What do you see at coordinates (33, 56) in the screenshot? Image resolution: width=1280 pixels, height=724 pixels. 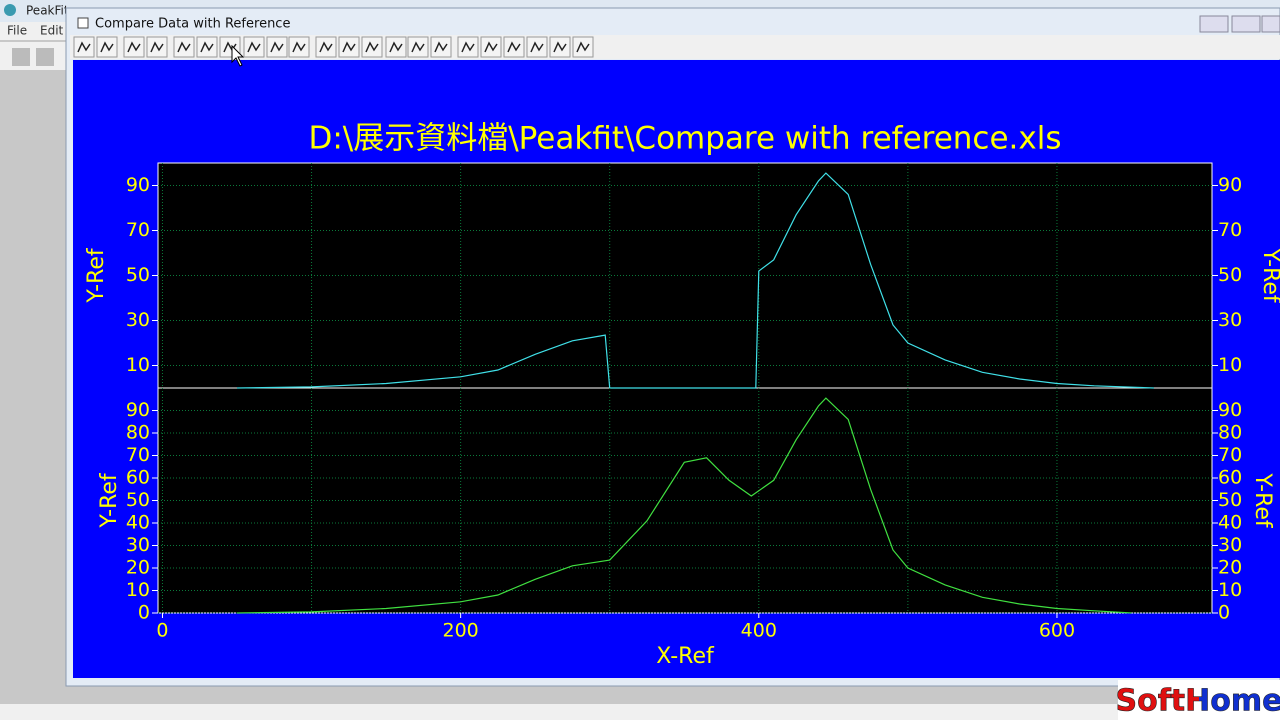 I see `app-toolbar` at bounding box center [33, 56].